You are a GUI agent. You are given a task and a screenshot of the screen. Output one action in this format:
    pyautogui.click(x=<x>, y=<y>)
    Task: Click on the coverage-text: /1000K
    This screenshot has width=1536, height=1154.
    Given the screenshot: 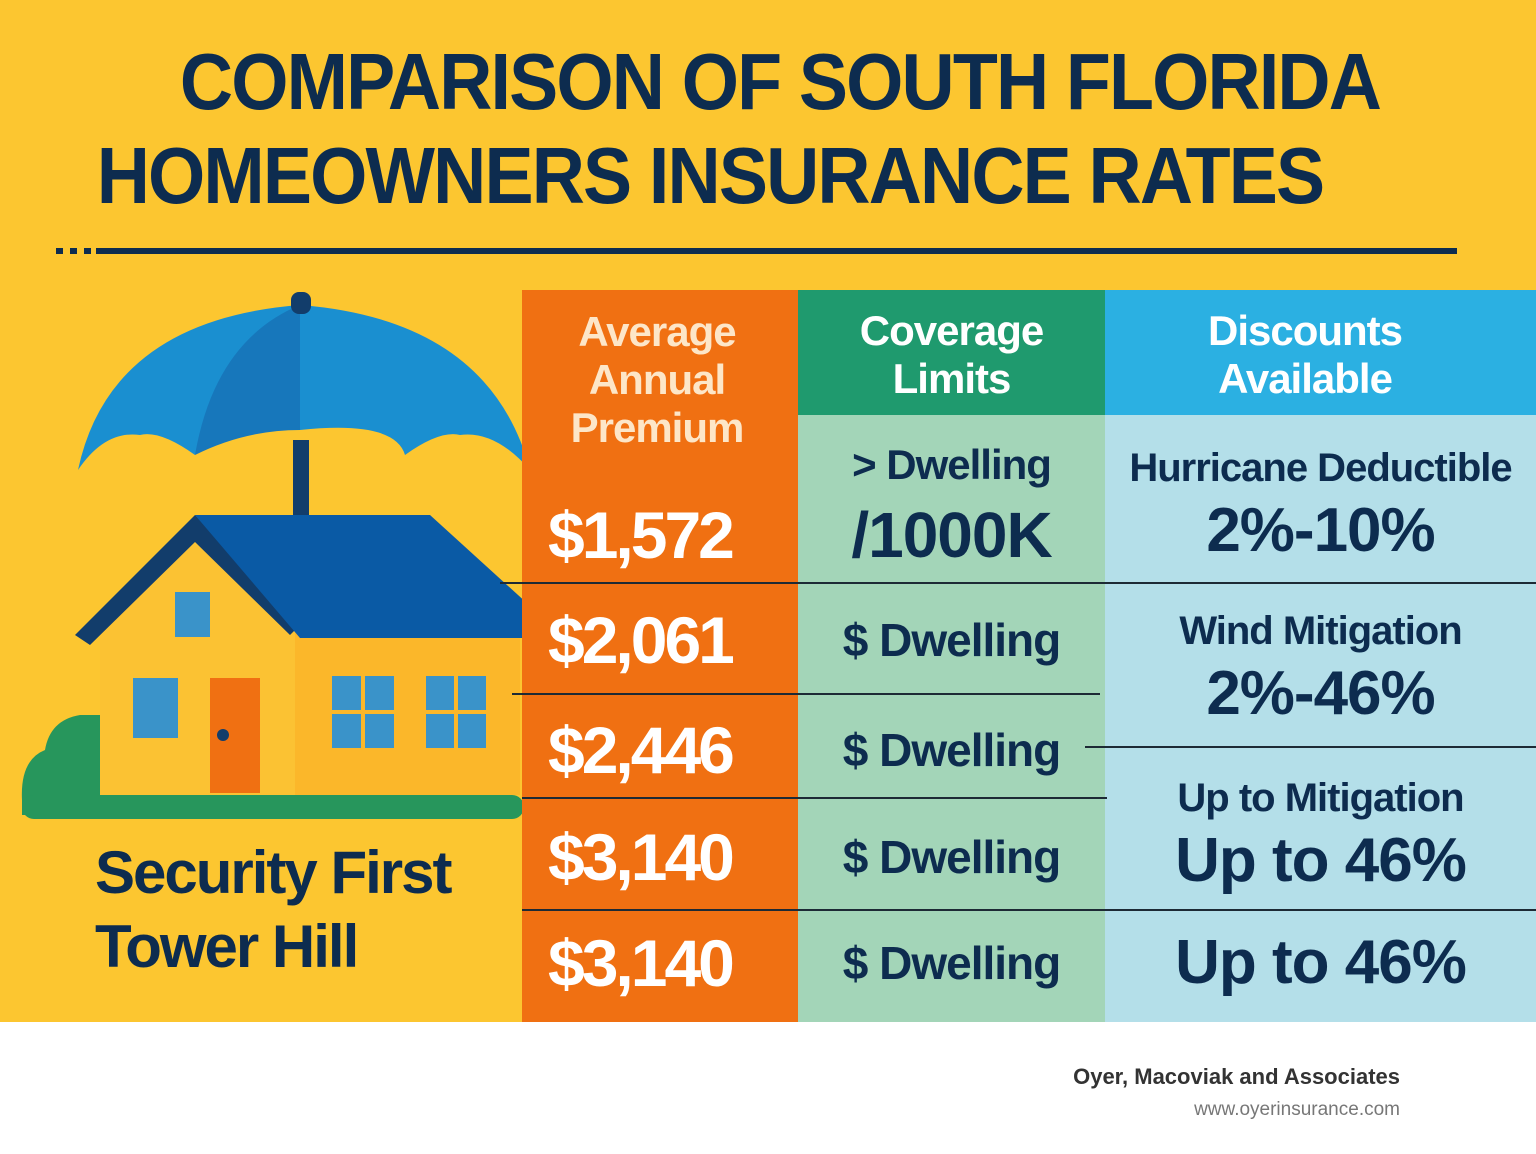 What is the action you would take?
    pyautogui.click(x=951, y=535)
    